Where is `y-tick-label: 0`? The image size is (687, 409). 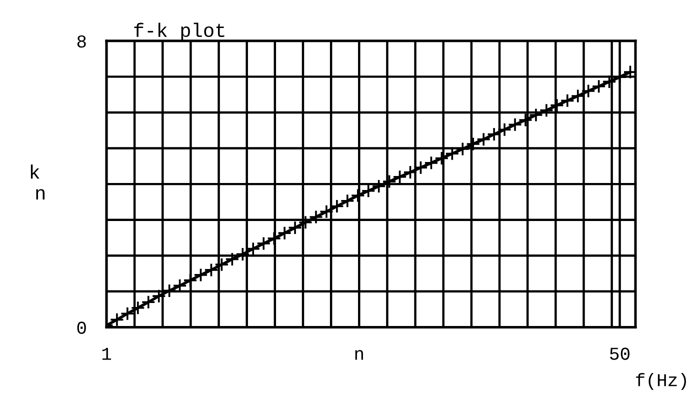 y-tick-label: 0 is located at coordinates (81, 328).